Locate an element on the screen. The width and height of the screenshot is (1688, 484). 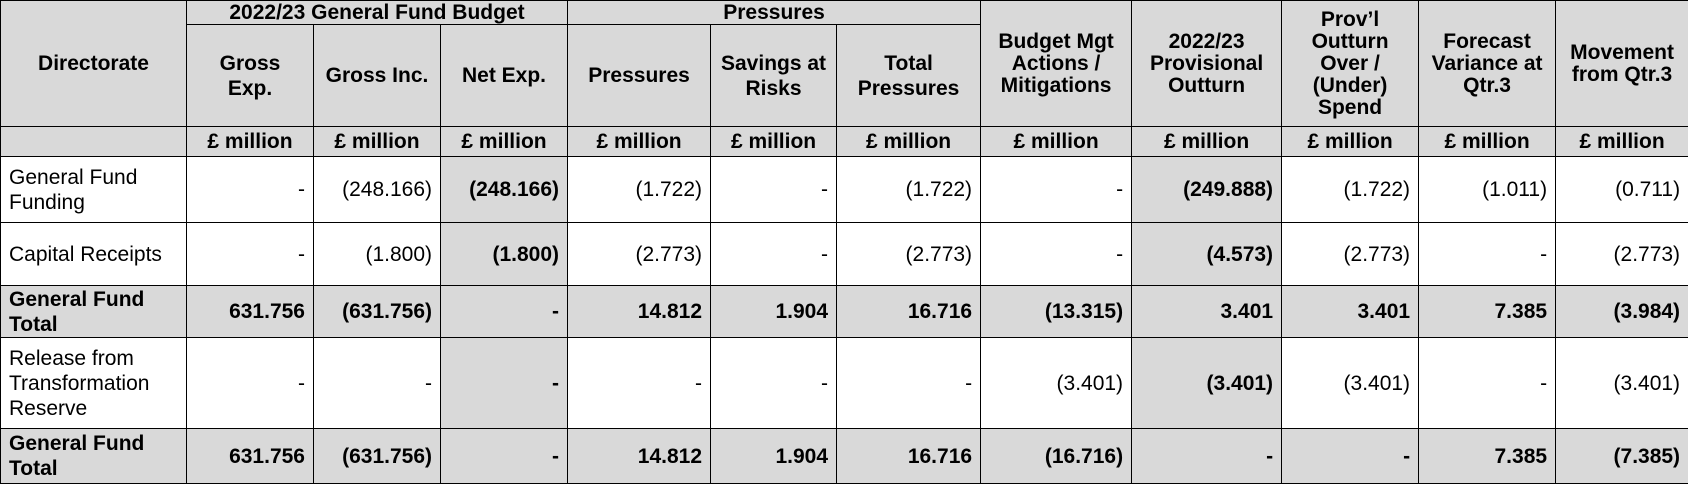
cell-total-pressures: - is located at coordinates (909, 383).